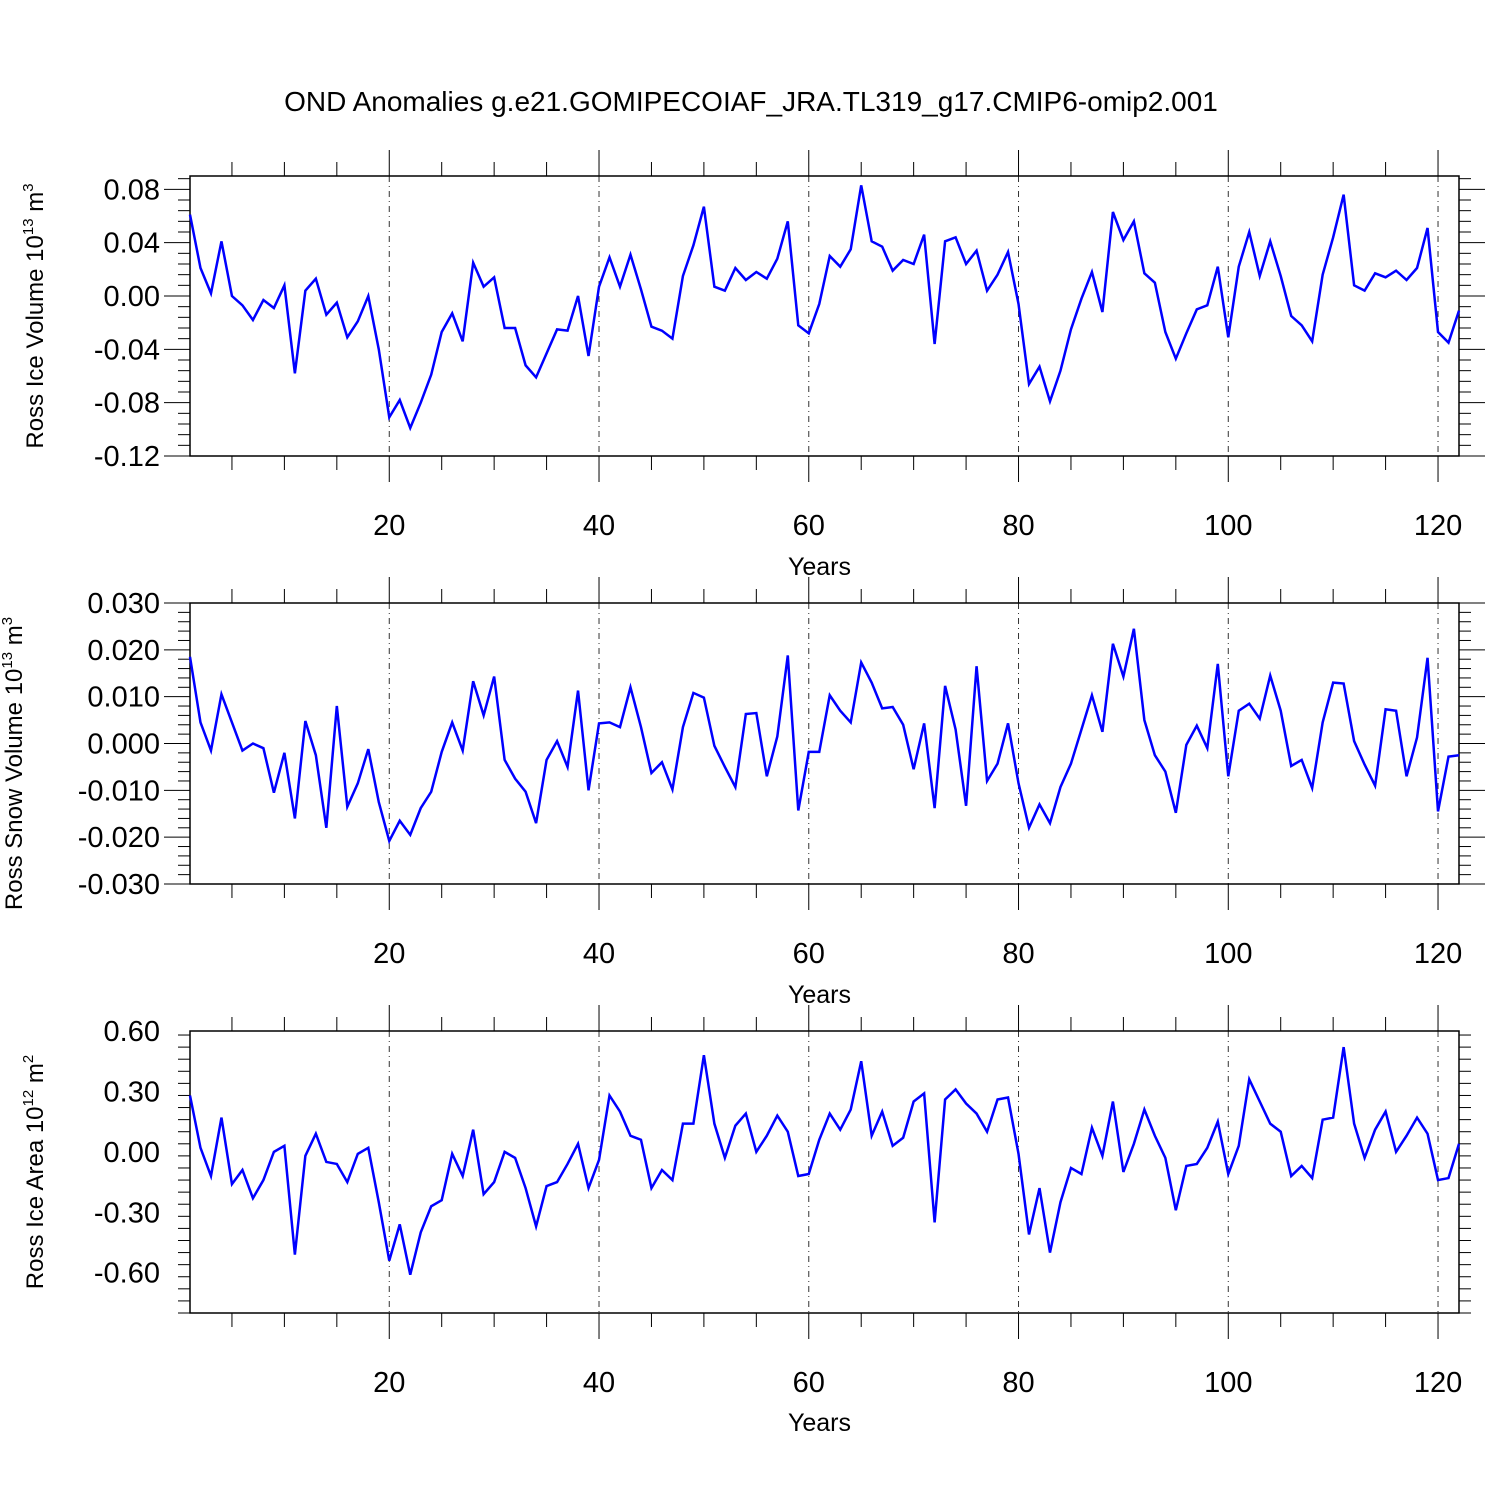 The image size is (1500, 1500). What do you see at coordinates (14, 763) in the screenshot?
I see `y-axis-label: Ross Snow Volume 1013 m3` at bounding box center [14, 763].